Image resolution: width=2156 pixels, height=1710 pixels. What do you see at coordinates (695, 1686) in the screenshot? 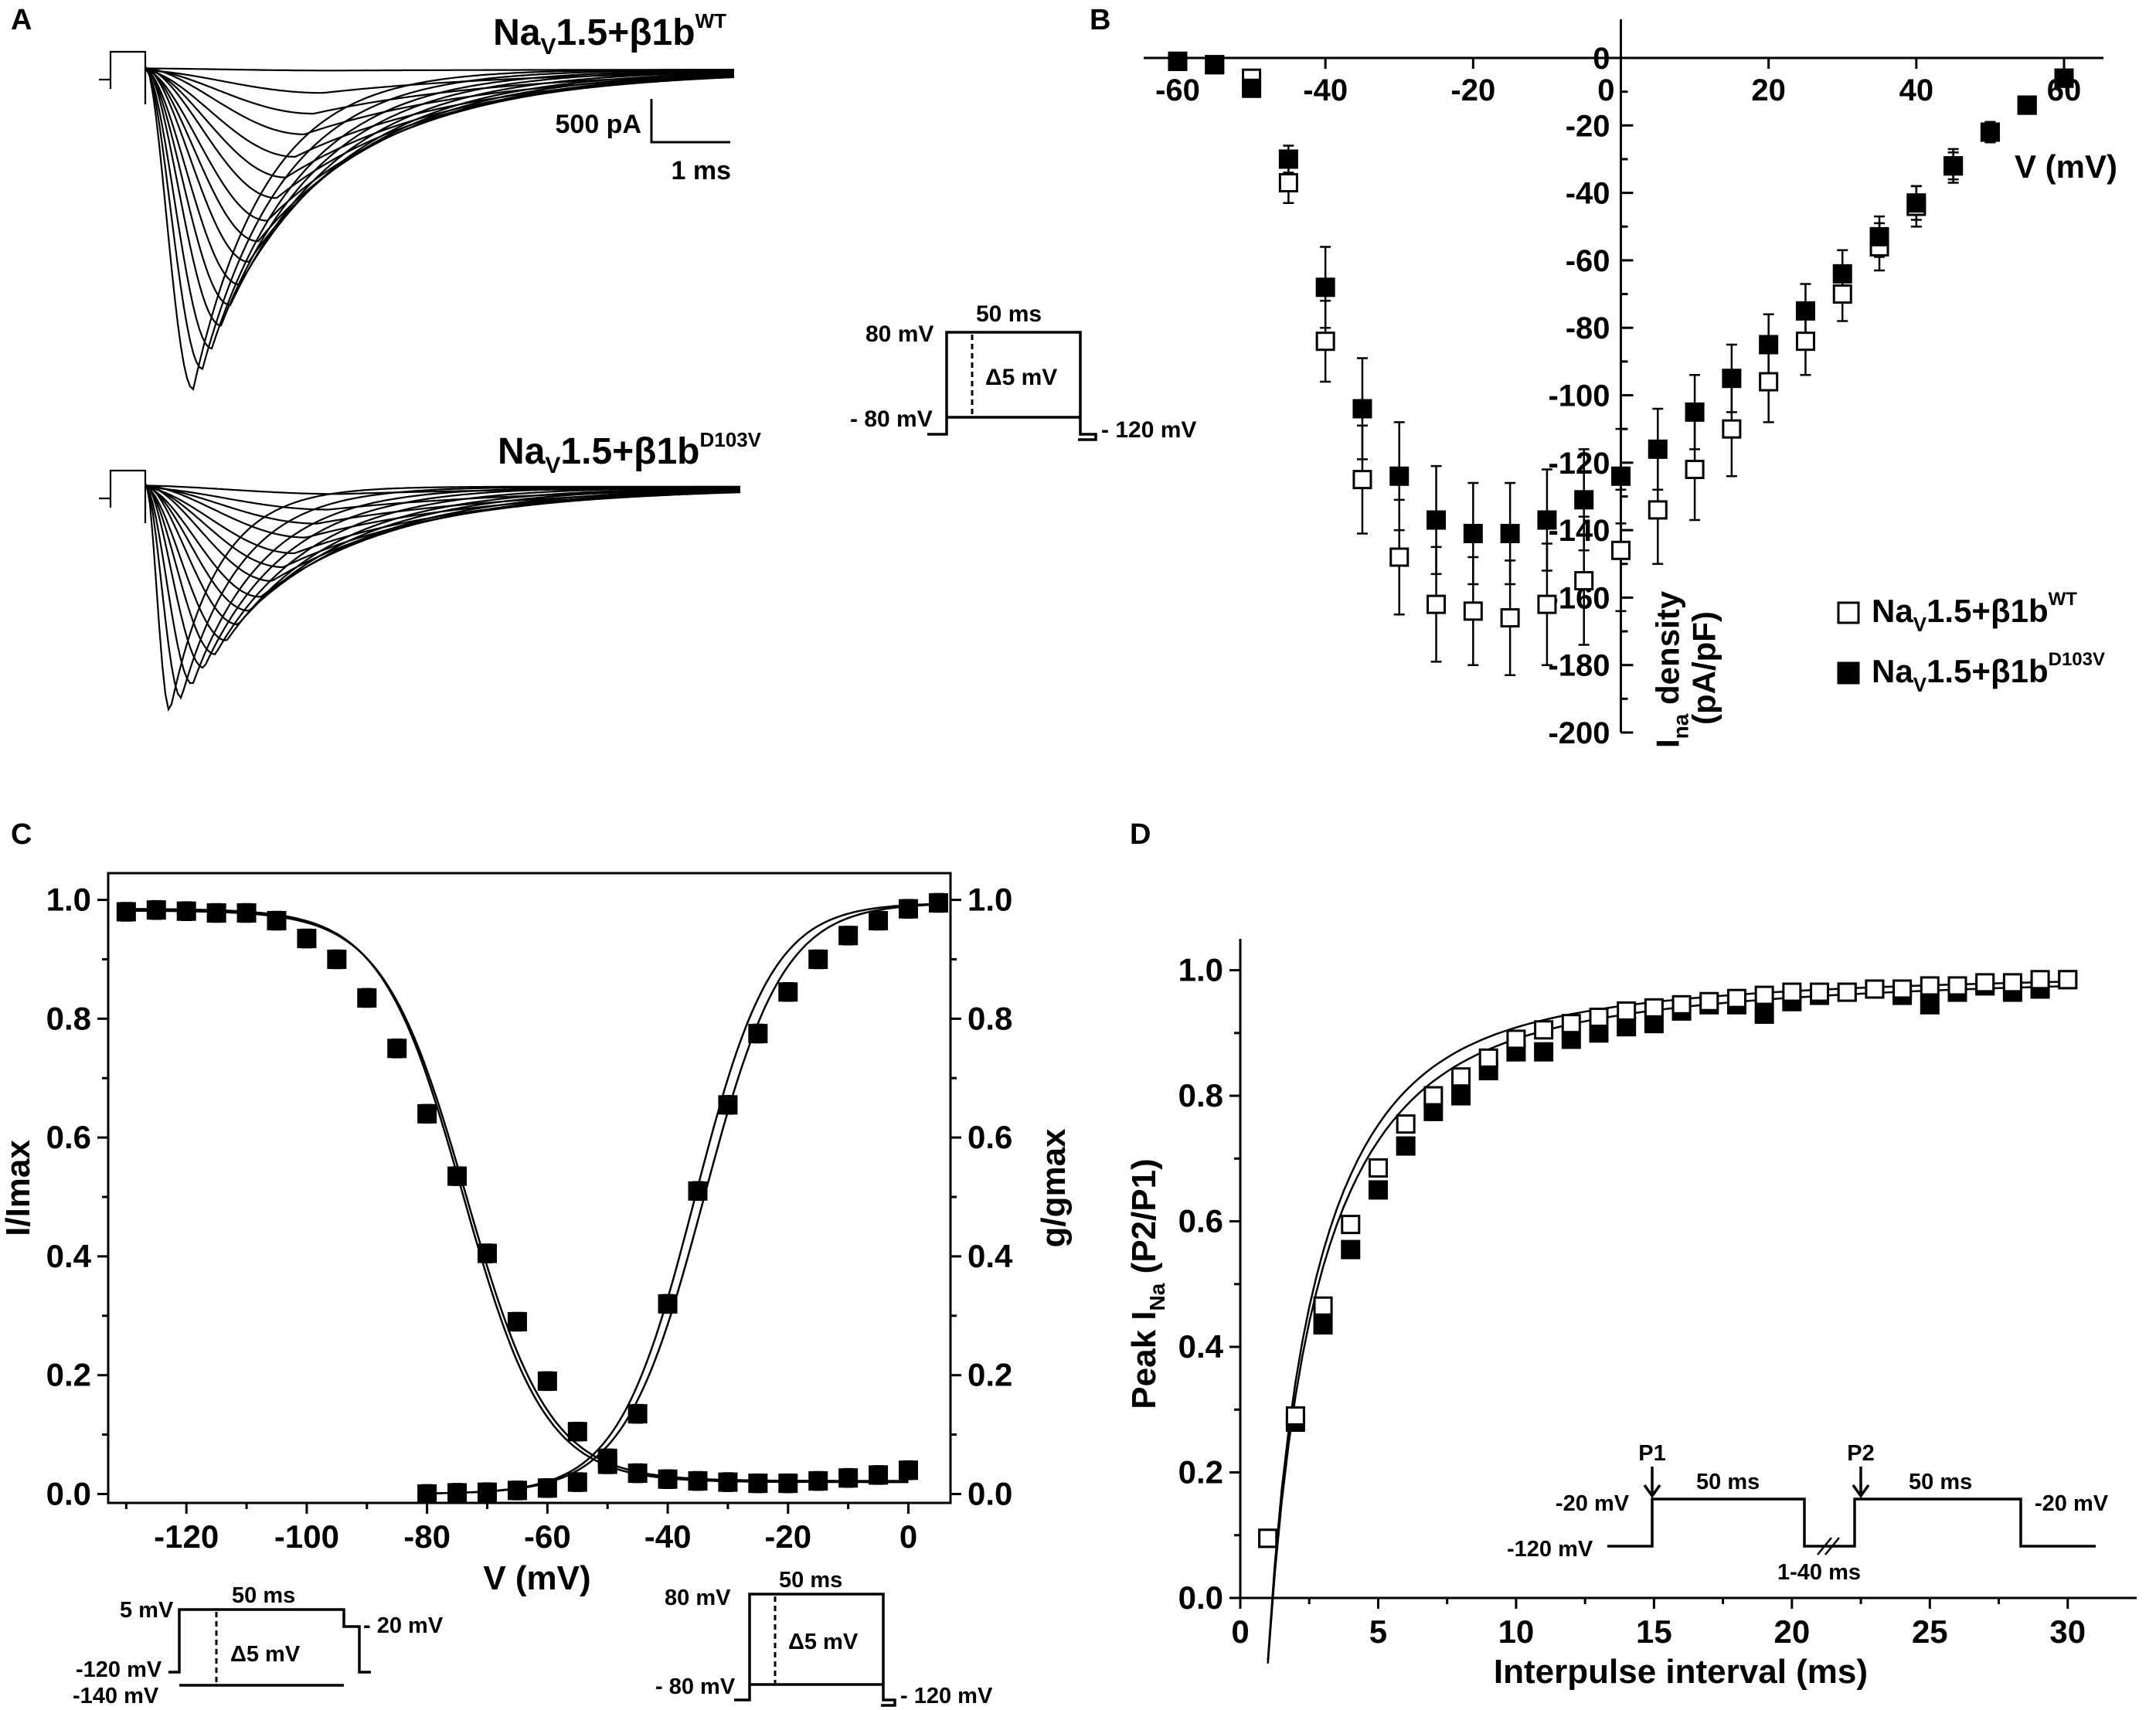
I see `protocol-c-right-hold: - 80 mV` at bounding box center [695, 1686].